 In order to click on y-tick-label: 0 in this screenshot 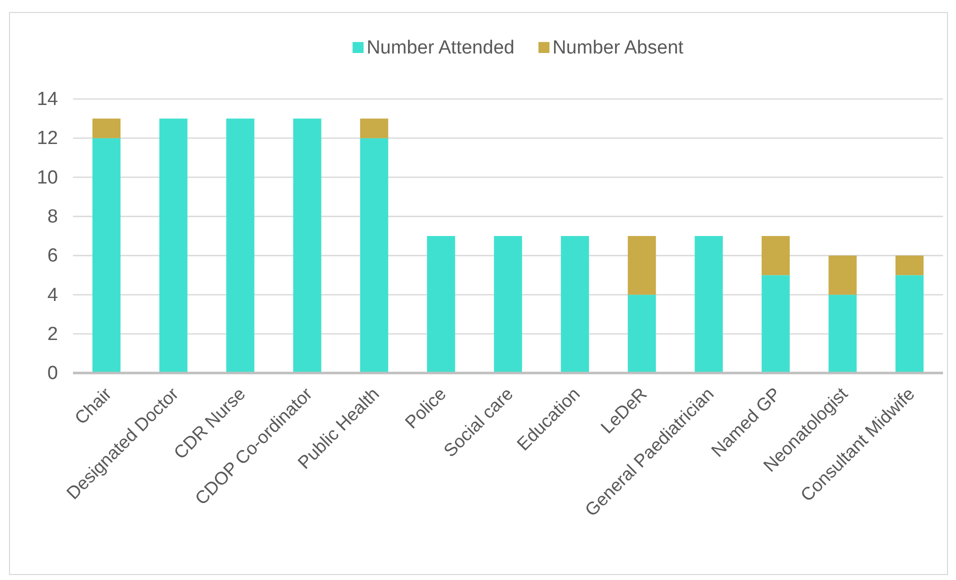, I will do `click(52, 373)`.